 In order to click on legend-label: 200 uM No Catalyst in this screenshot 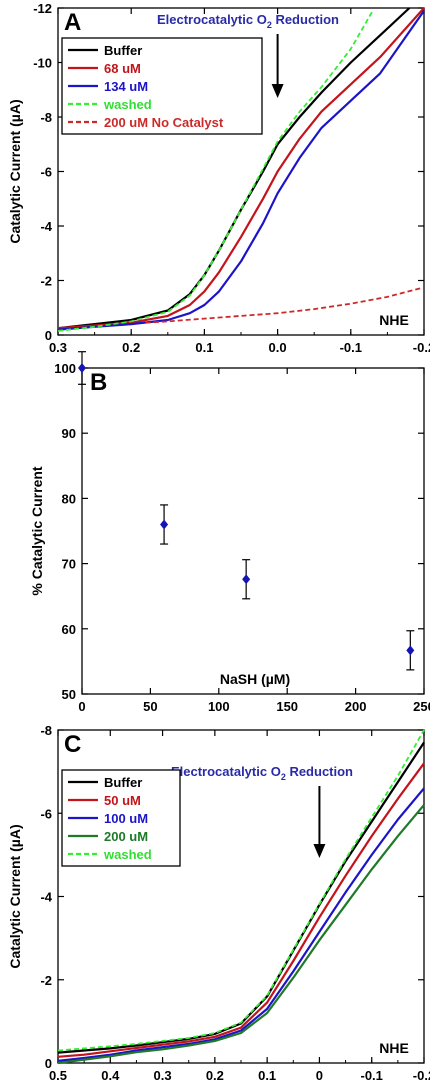, I will do `click(164, 122)`.